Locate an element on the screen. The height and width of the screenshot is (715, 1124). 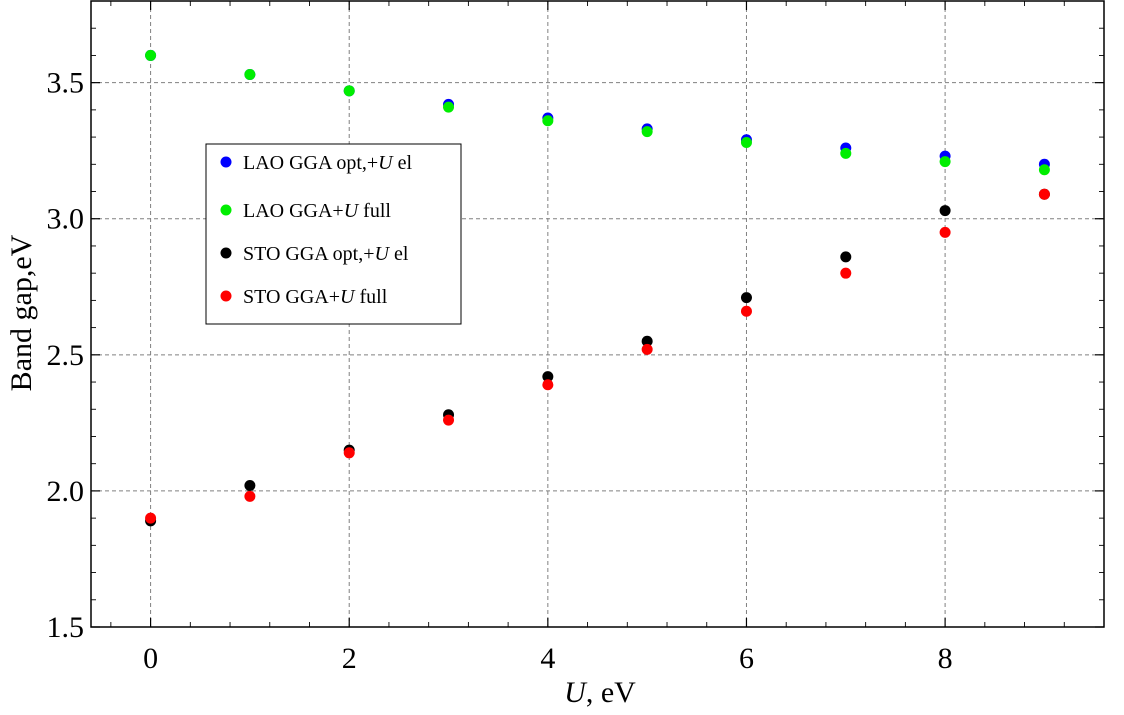
y-tick-label: 3.0 is located at coordinates (66, 219).